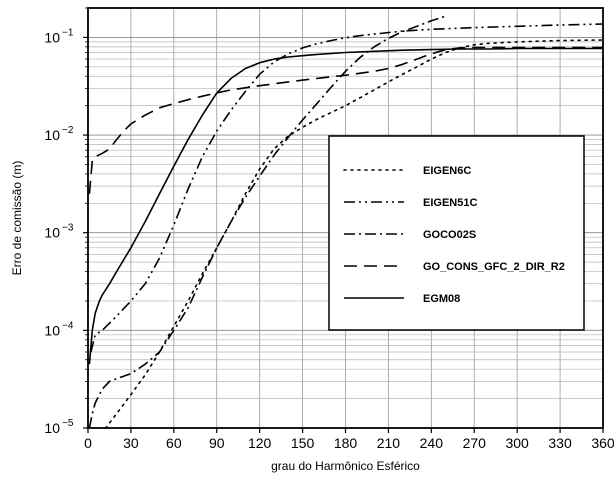  I want to click on x-tick-label: 300, so click(517, 443).